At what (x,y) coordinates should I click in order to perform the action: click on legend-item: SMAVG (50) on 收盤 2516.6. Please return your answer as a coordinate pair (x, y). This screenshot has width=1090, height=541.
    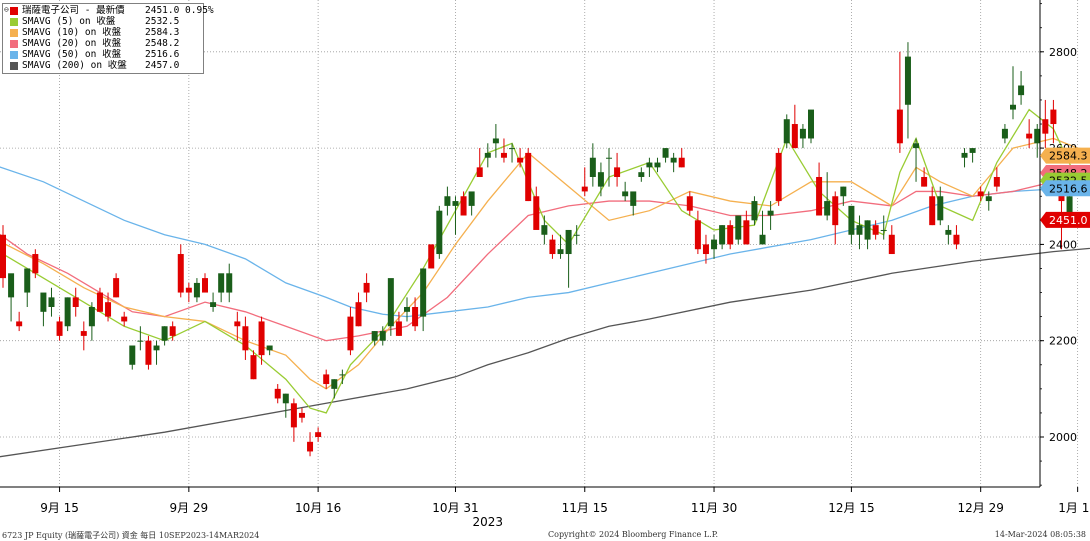
    Looking at the image, I should click on (103, 54).